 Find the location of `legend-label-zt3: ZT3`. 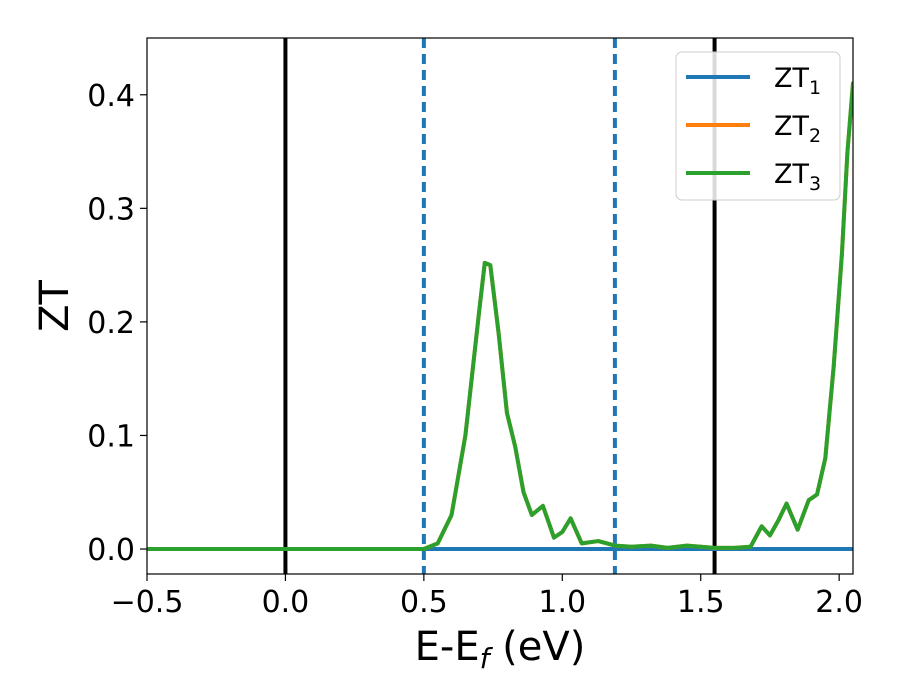

legend-label-zt3: ZT3 is located at coordinates (797, 177).